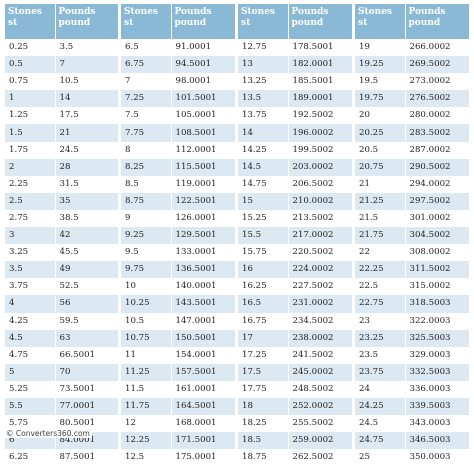 This screenshot has width=474, height=466. Describe the element at coordinates (263, 441) in the screenshot. I see `stones-cell: 18.5` at that location.